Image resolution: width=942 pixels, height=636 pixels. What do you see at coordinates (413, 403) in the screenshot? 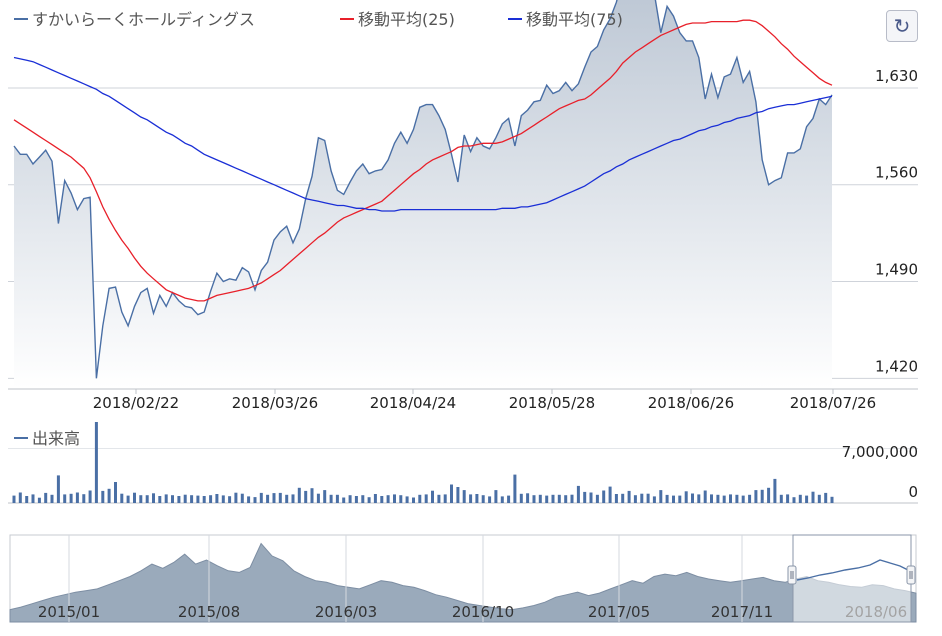
I see `x-tick-label: 2018/04/24` at bounding box center [413, 403].